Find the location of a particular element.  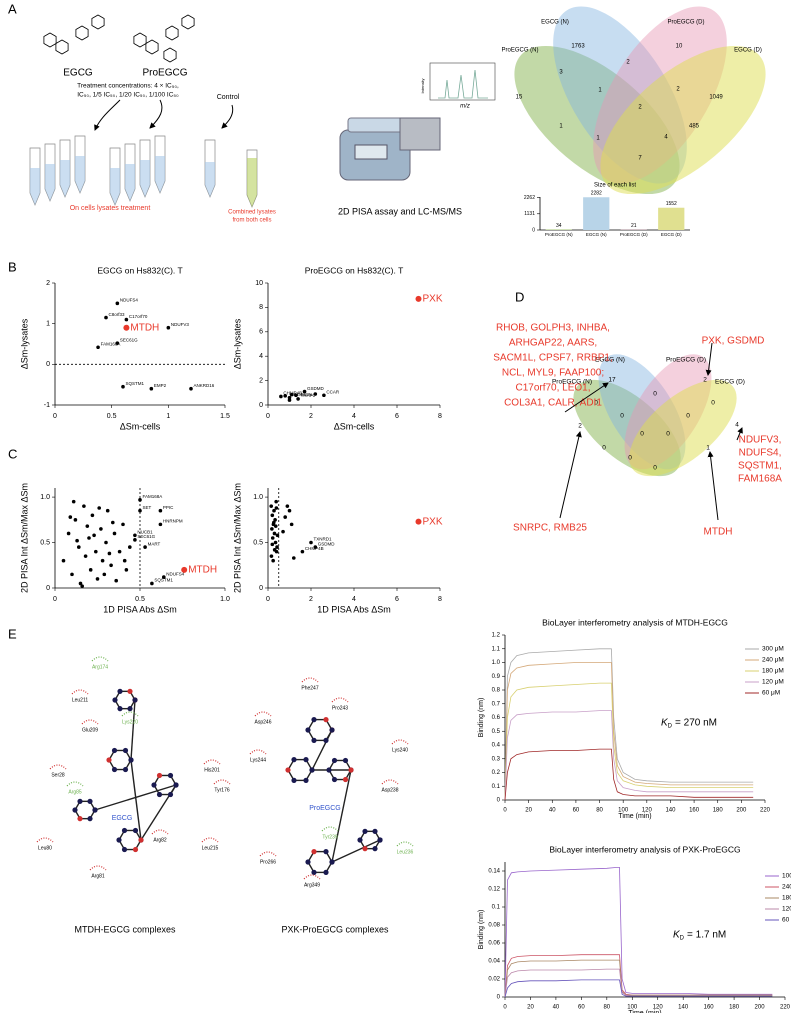

ring is located at coordinates (170, 55).